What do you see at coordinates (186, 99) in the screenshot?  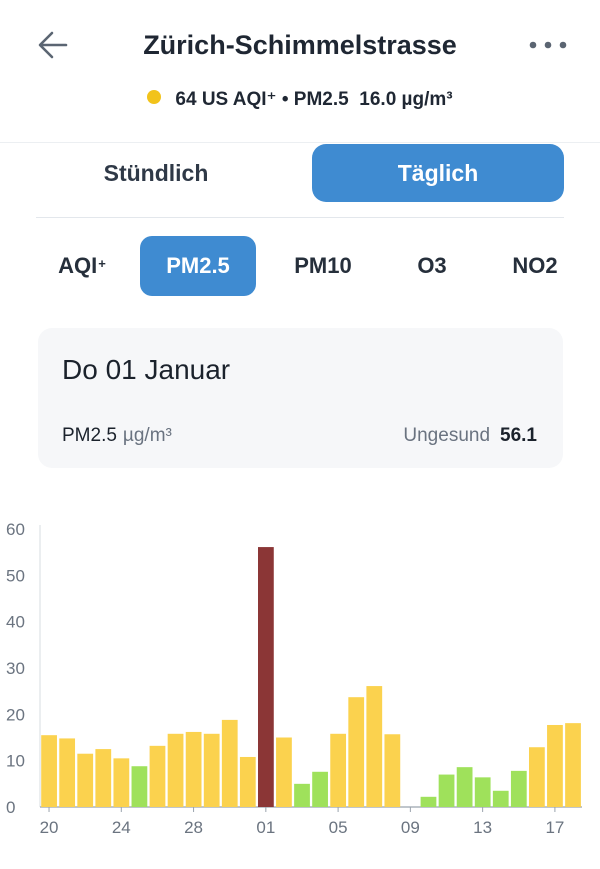 I see `aqi-value: 64` at bounding box center [186, 99].